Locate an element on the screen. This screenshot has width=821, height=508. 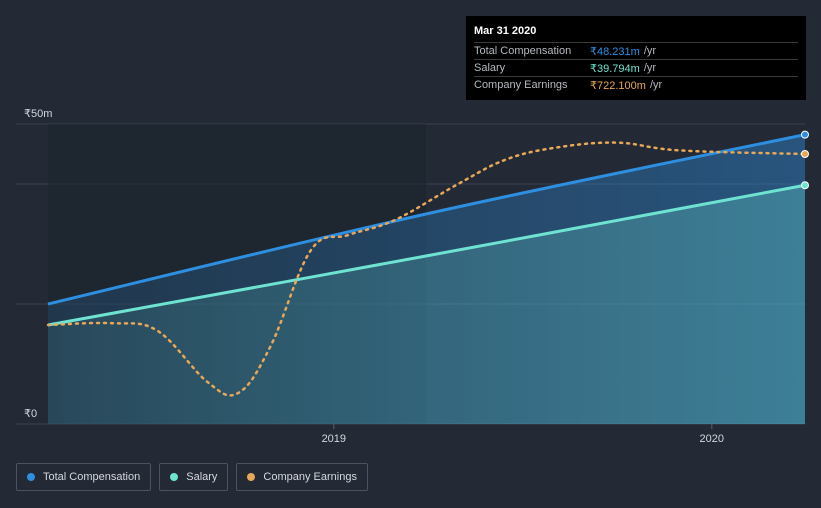
legend-label: Total Compensation is located at coordinates (92, 477).